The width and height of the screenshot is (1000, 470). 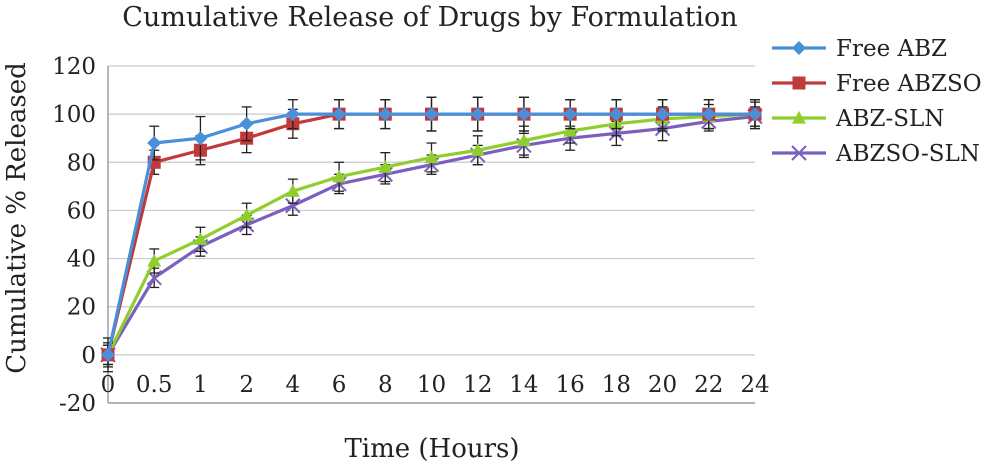 What do you see at coordinates (616, 385) in the screenshot?
I see `x-tick-label: 18` at bounding box center [616, 385].